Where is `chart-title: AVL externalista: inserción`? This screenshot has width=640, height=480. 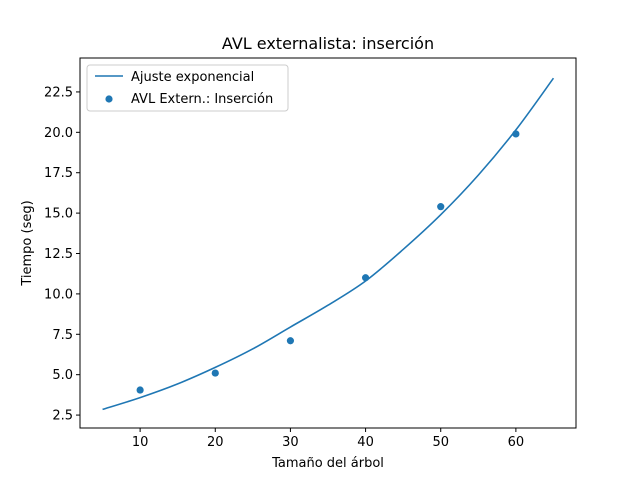 chart-title: AVL externalista: inserción is located at coordinates (328, 43).